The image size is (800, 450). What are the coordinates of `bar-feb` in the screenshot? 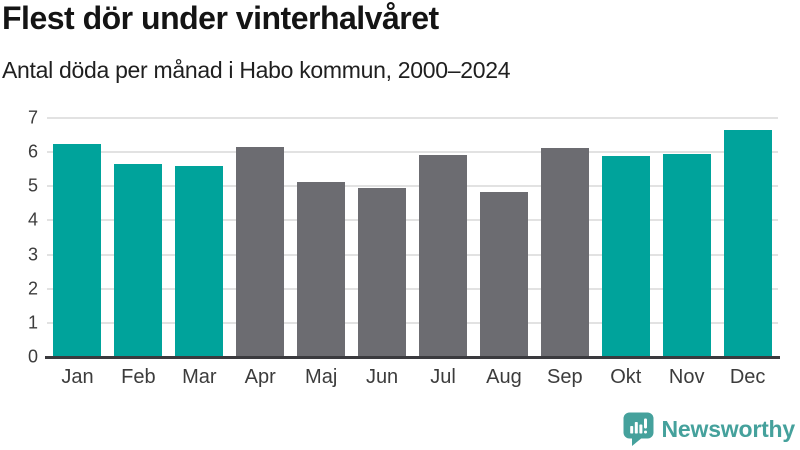 It's located at (138, 260).